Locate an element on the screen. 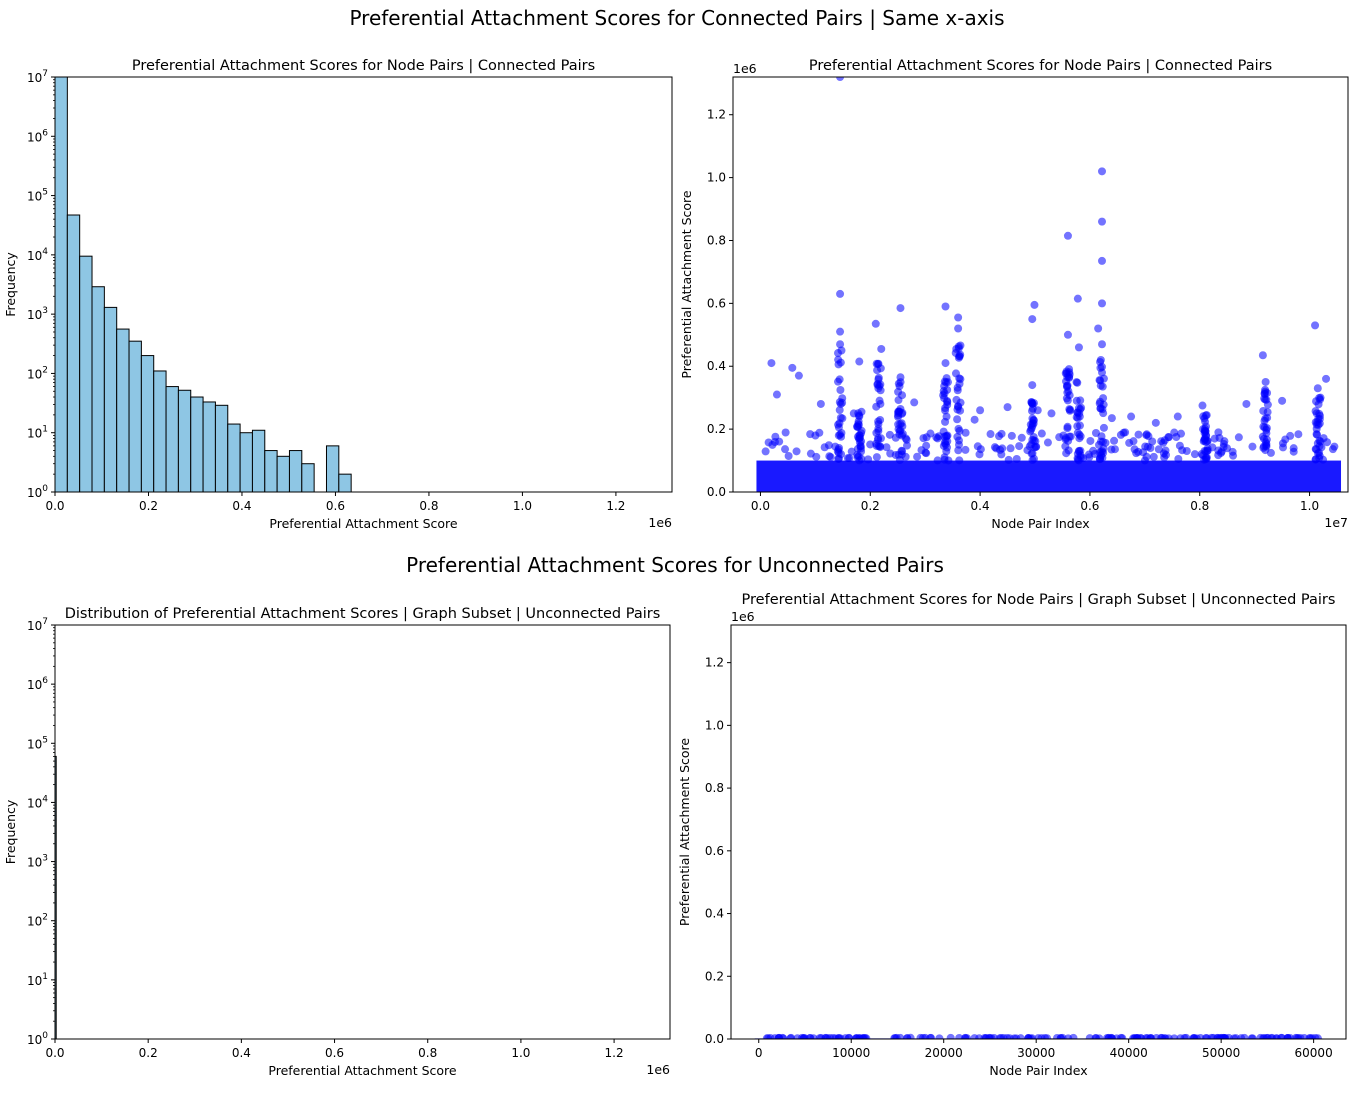 Image resolution: width=1360 pixels, height=1094 pixels. x-tick-label: 0.8 is located at coordinates (428, 506).